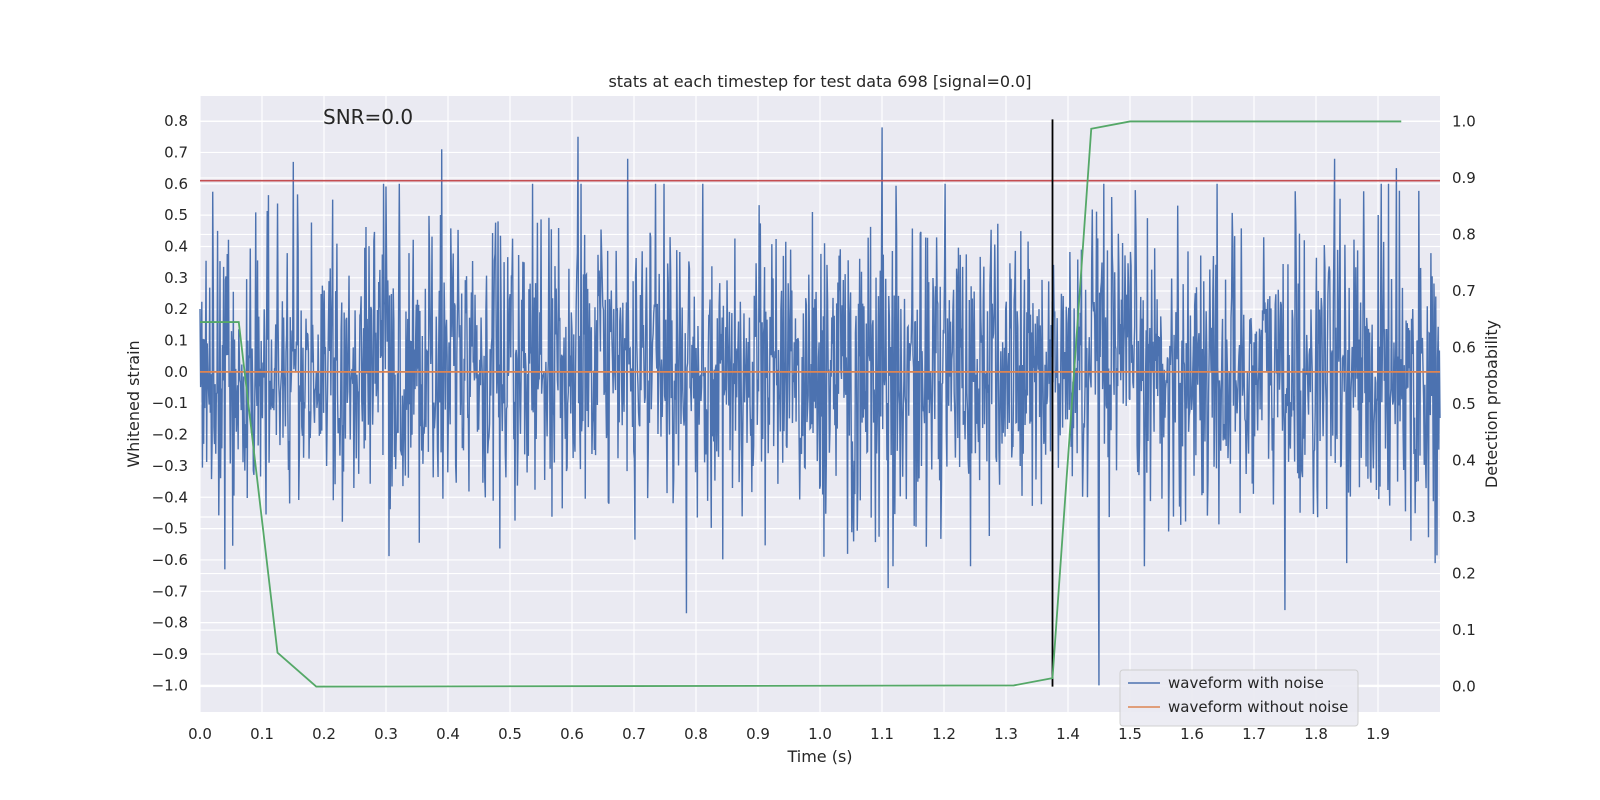 Image resolution: width=1600 pixels, height=800 pixels. What do you see at coordinates (1464, 347) in the screenshot?
I see `y2-tick-label: 0.6` at bounding box center [1464, 347].